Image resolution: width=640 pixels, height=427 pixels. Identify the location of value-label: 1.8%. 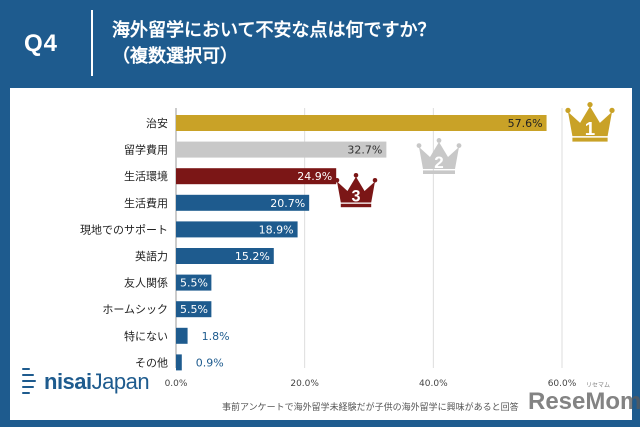
(216, 336).